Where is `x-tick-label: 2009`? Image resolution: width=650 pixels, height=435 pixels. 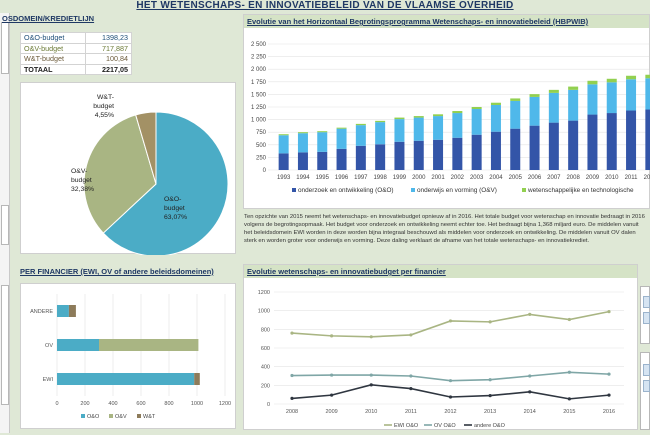
x-tick-label: 2009 is located at coordinates (593, 178).